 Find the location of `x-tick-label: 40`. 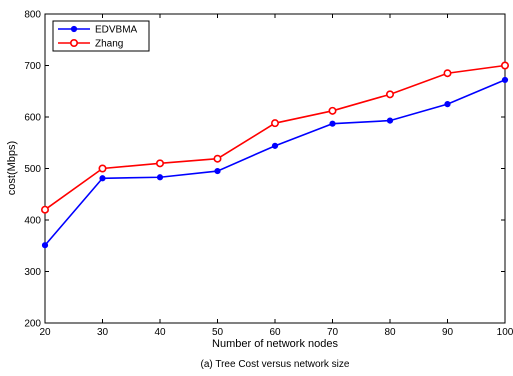

x-tick-label: 40 is located at coordinates (160, 332).